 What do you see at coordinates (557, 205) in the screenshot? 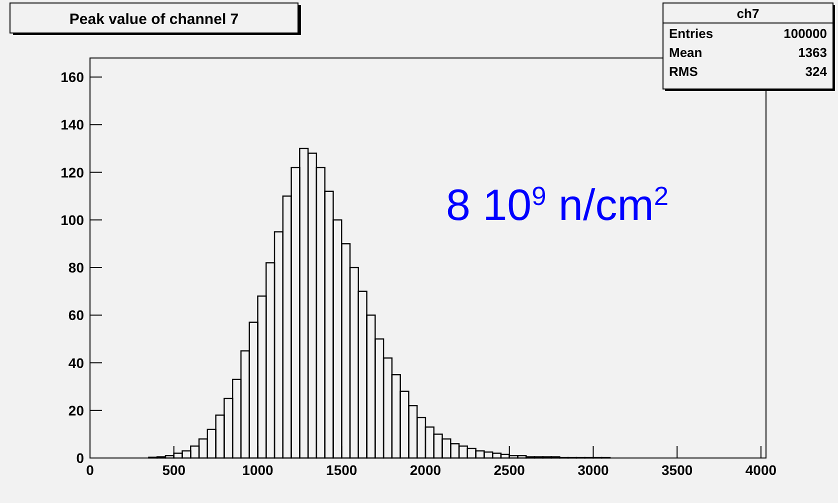
I see `annotation: 8 10$^{9}$ n/cm$^{2}$` at bounding box center [557, 205].